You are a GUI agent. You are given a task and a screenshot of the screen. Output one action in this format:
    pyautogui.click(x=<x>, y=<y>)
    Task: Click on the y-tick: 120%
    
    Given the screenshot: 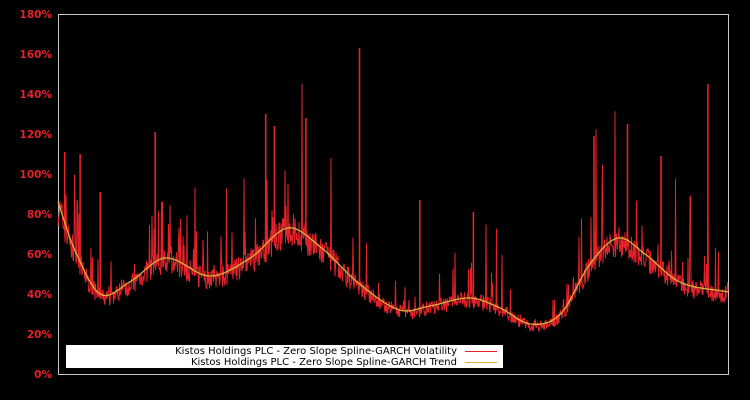 What is the action you would take?
    pyautogui.click(x=35, y=135)
    